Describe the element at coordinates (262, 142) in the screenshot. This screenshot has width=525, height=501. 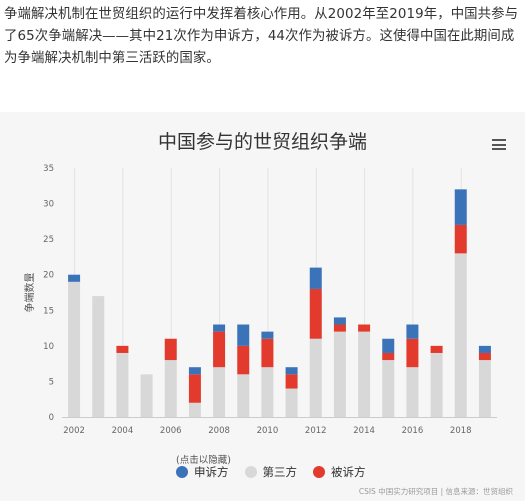
I see `chart-title: 中国参与的世贸组织争端` at that location.